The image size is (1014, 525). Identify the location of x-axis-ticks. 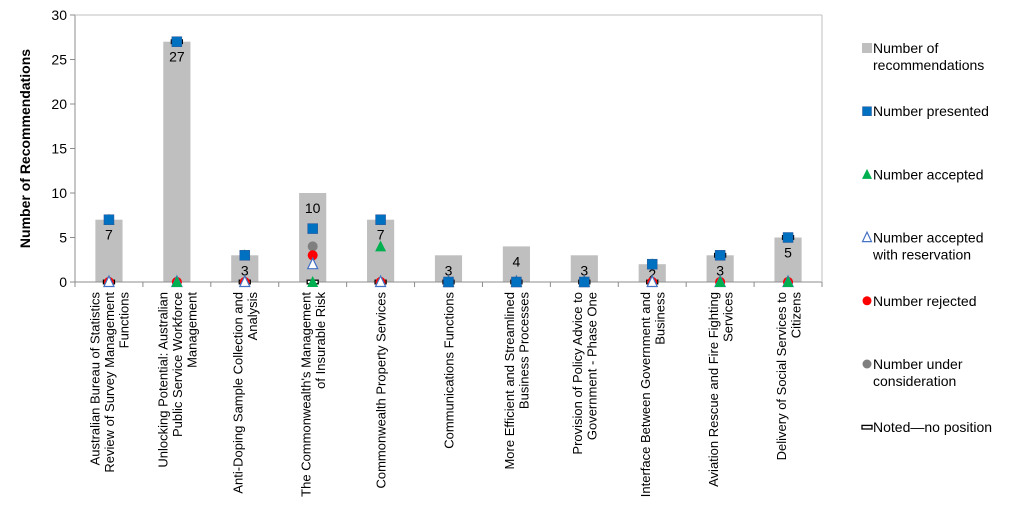
(448, 284).